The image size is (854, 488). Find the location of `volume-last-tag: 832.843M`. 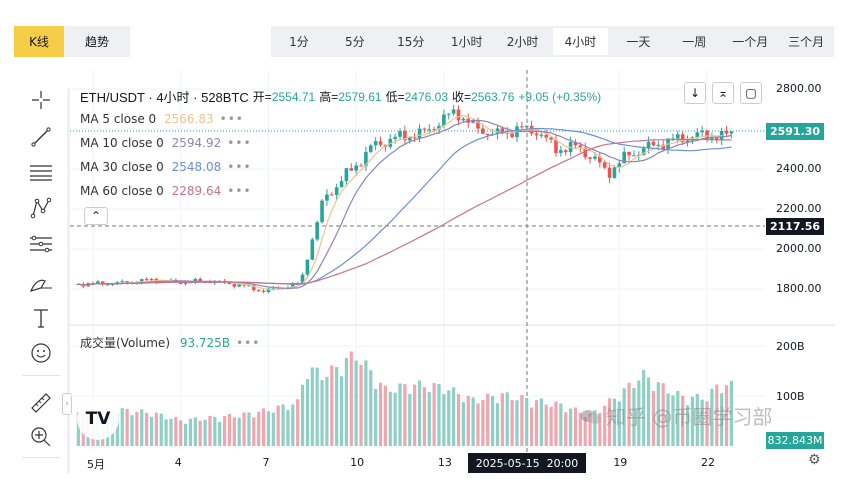

volume-last-tag: 832.843M is located at coordinates (795, 440).